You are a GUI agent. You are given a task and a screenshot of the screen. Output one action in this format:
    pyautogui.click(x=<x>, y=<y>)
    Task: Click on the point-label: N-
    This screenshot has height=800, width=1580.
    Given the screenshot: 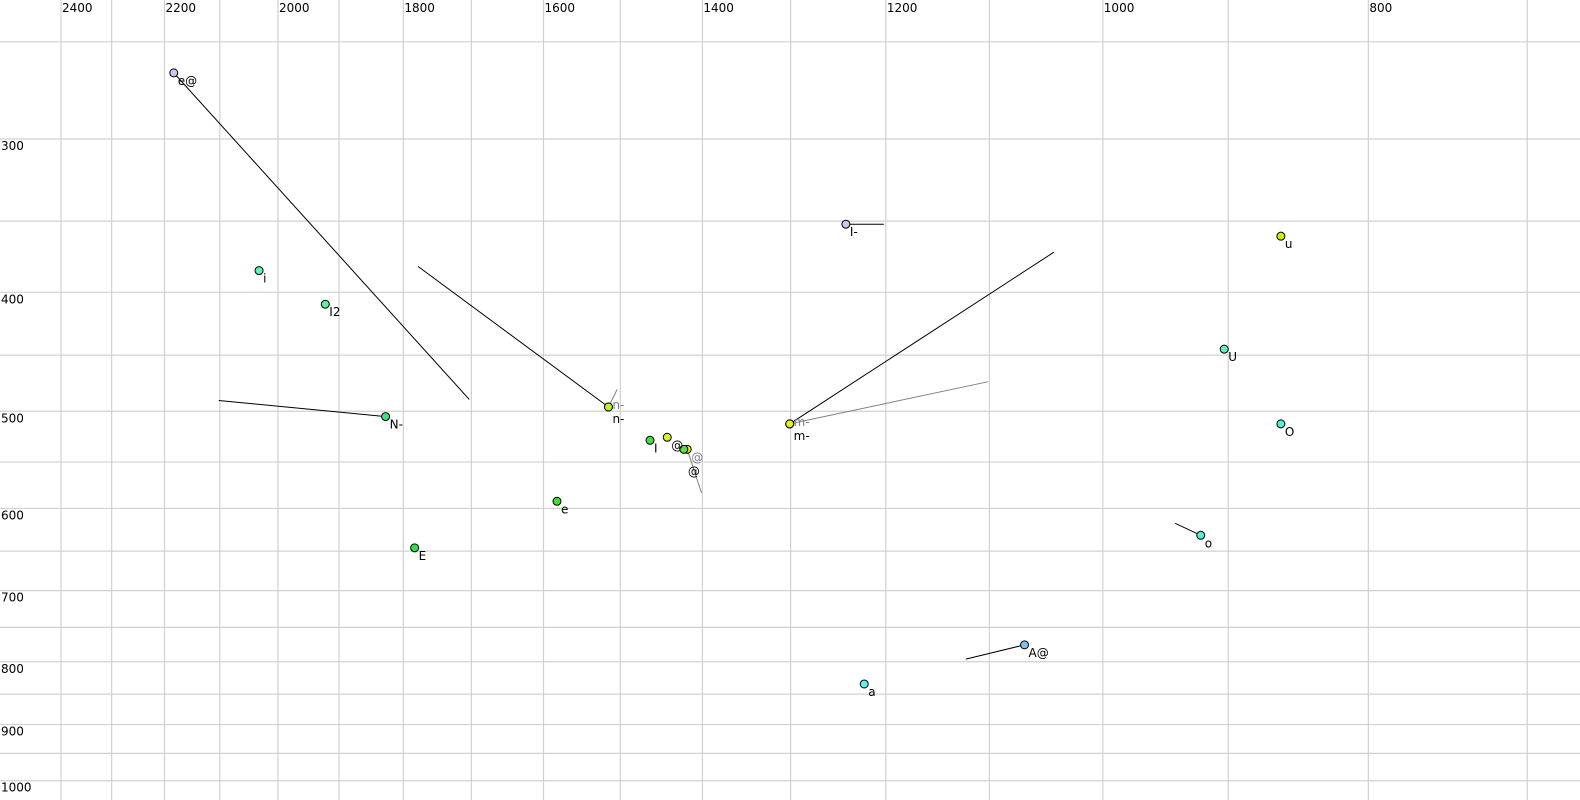 What is the action you would take?
    pyautogui.click(x=396, y=425)
    